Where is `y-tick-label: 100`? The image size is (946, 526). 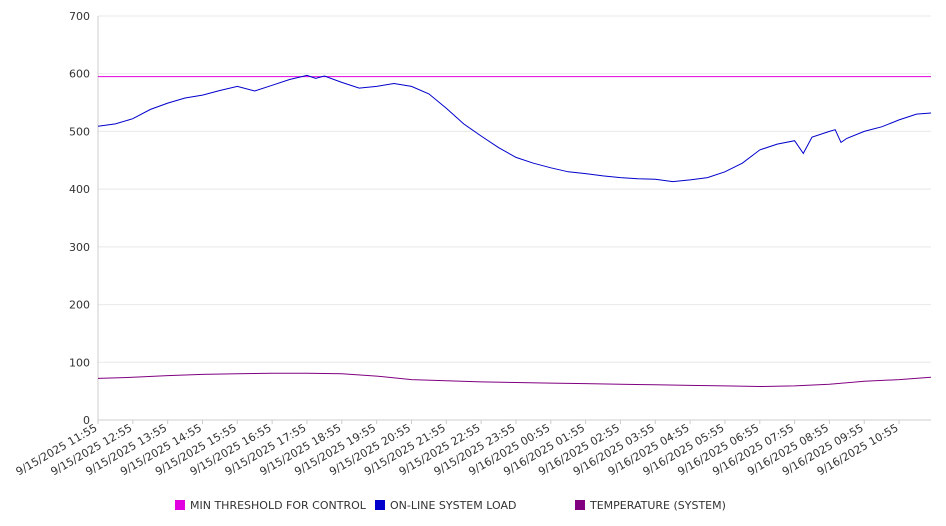
y-tick-label: 100 is located at coordinates (79, 362).